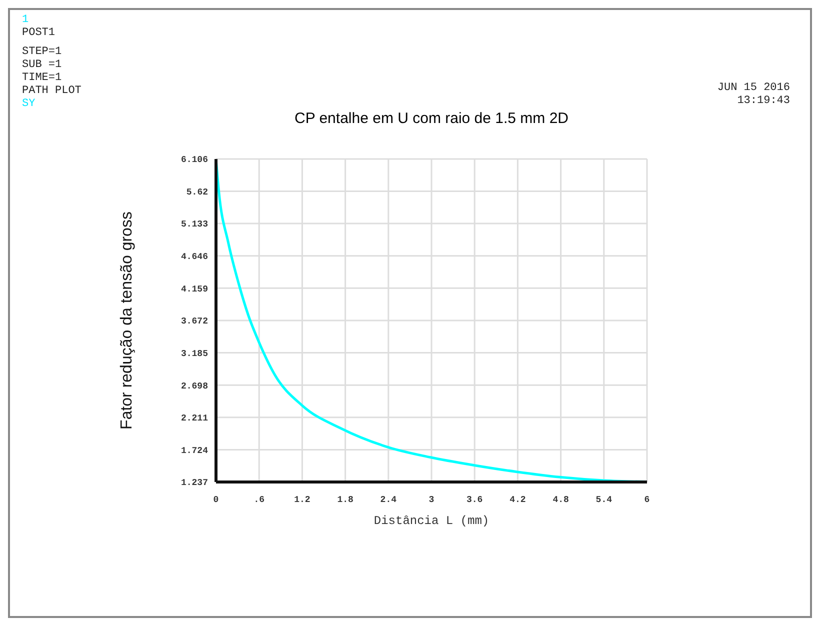  Describe the element at coordinates (52, 91) in the screenshot. I see `text: PATH PLOT` at that location.